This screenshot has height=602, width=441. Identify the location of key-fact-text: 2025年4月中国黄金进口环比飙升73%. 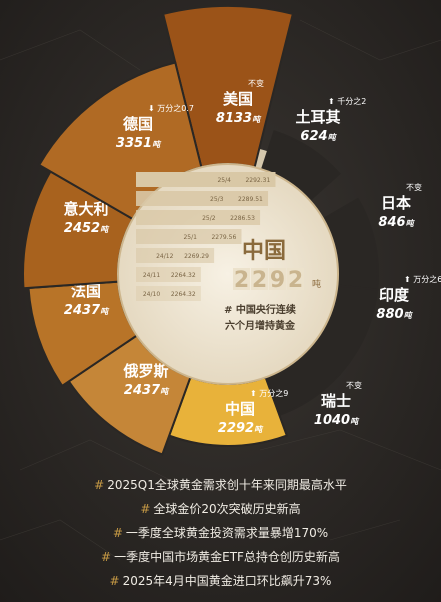
(227, 581).